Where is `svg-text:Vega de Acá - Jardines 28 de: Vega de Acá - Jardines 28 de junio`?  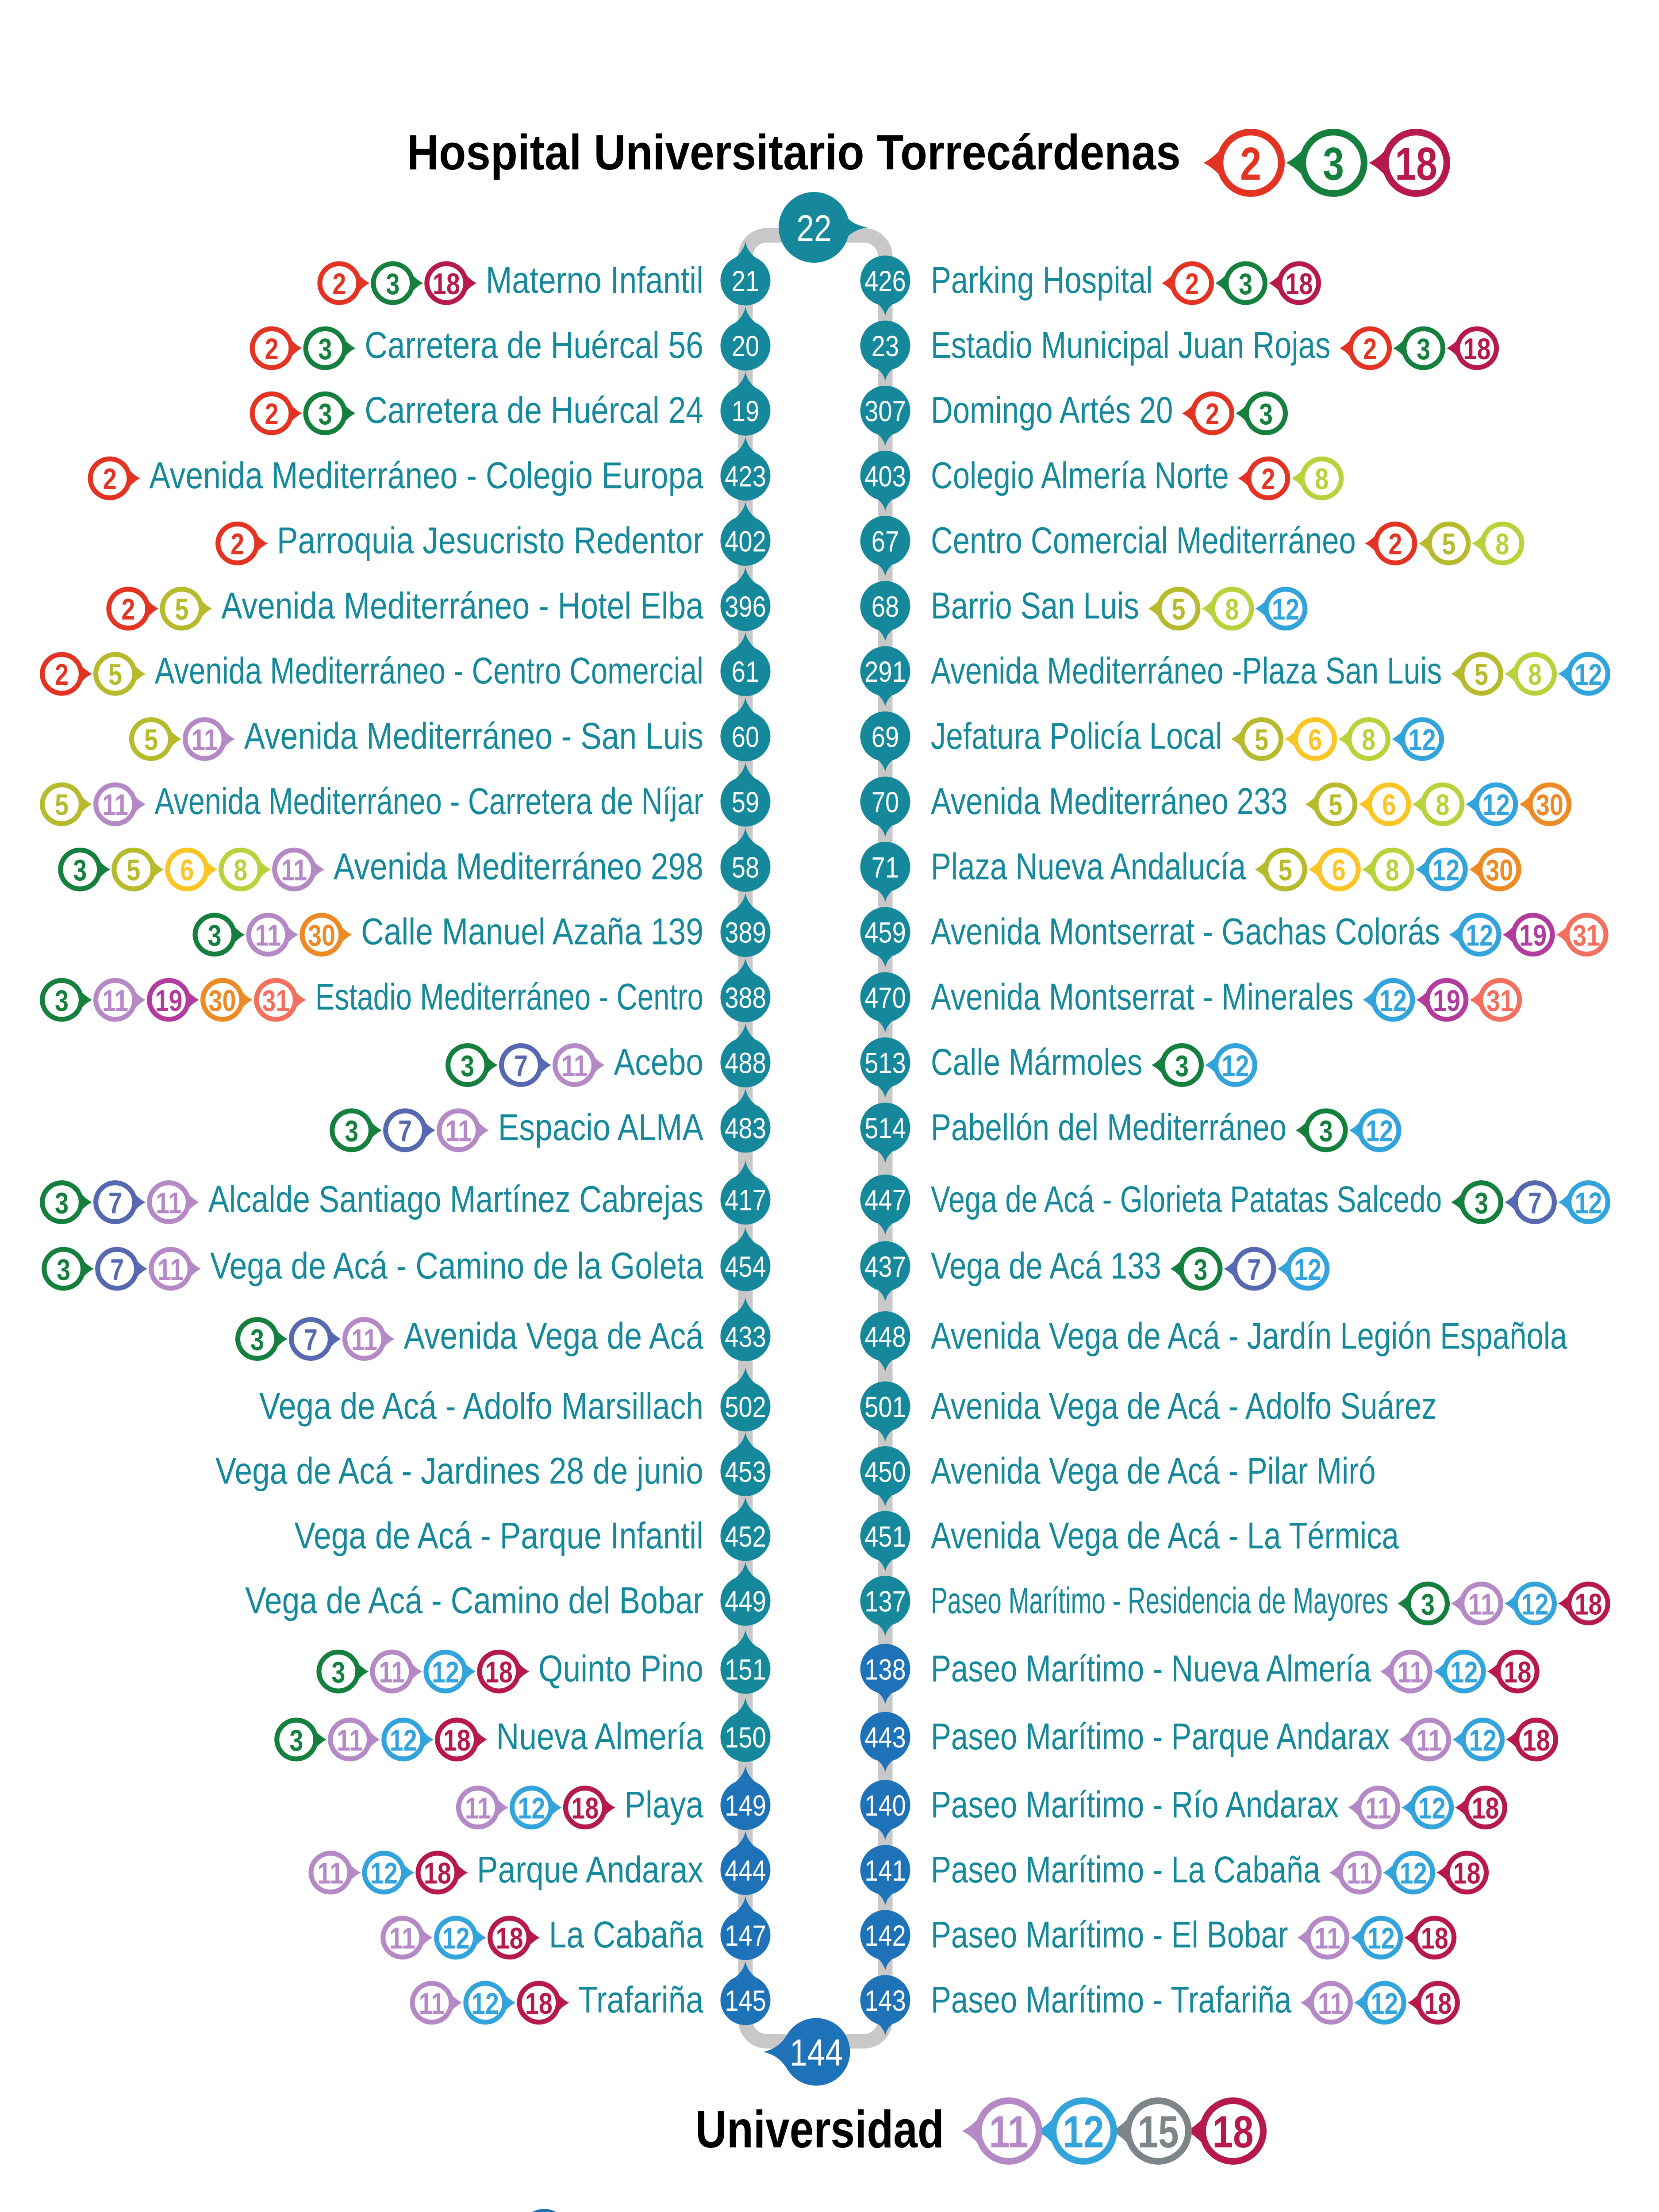
svg-text:Vega de Acá - Jardines 28 de: Vega de Acá - Jardines 28 de junio is located at coordinates (459, 1471).